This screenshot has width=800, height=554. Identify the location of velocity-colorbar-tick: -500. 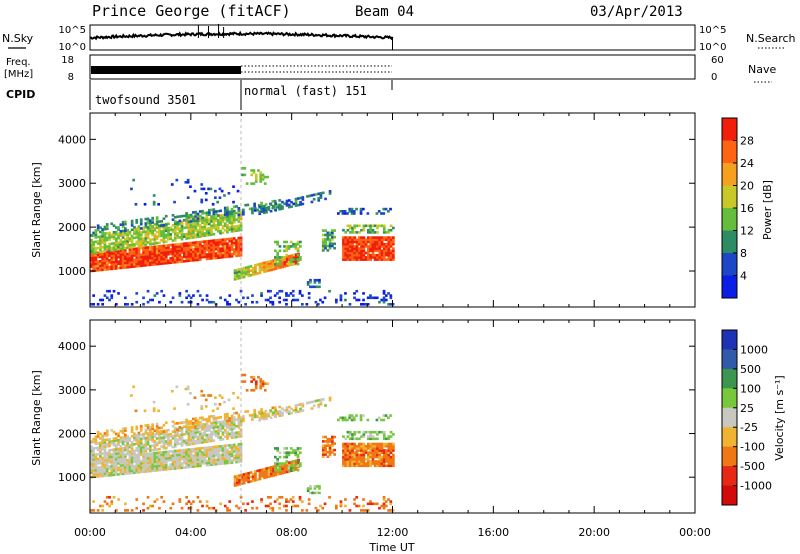
(752, 466).